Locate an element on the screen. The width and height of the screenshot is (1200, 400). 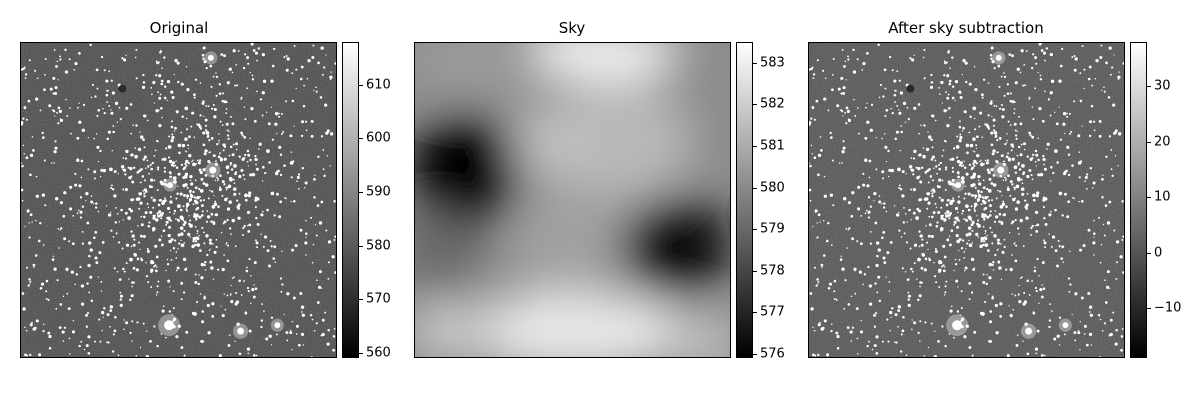
colorbar-tick-label: 583 is located at coordinates (772, 63).